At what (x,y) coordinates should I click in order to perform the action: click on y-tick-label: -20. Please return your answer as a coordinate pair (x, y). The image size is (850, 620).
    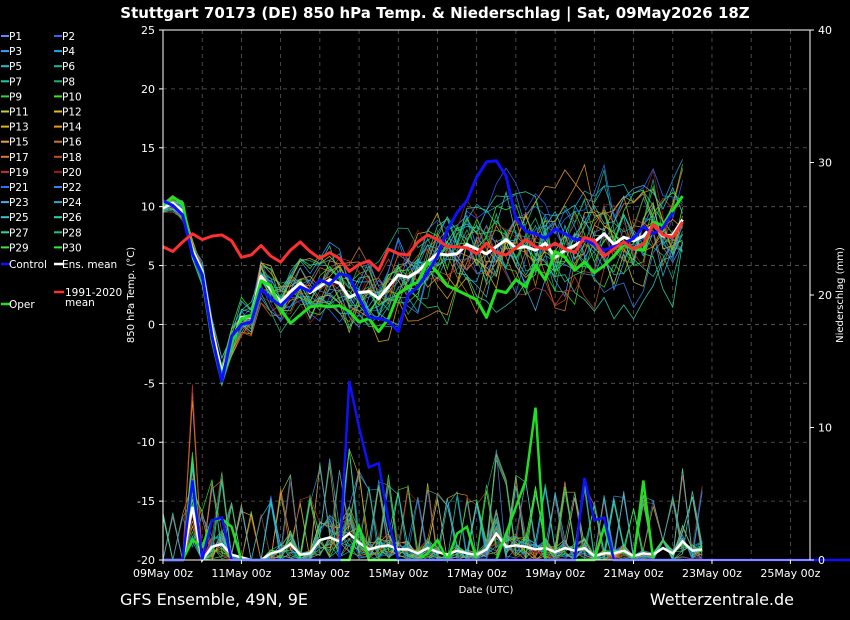
    Looking at the image, I should click on (146, 560).